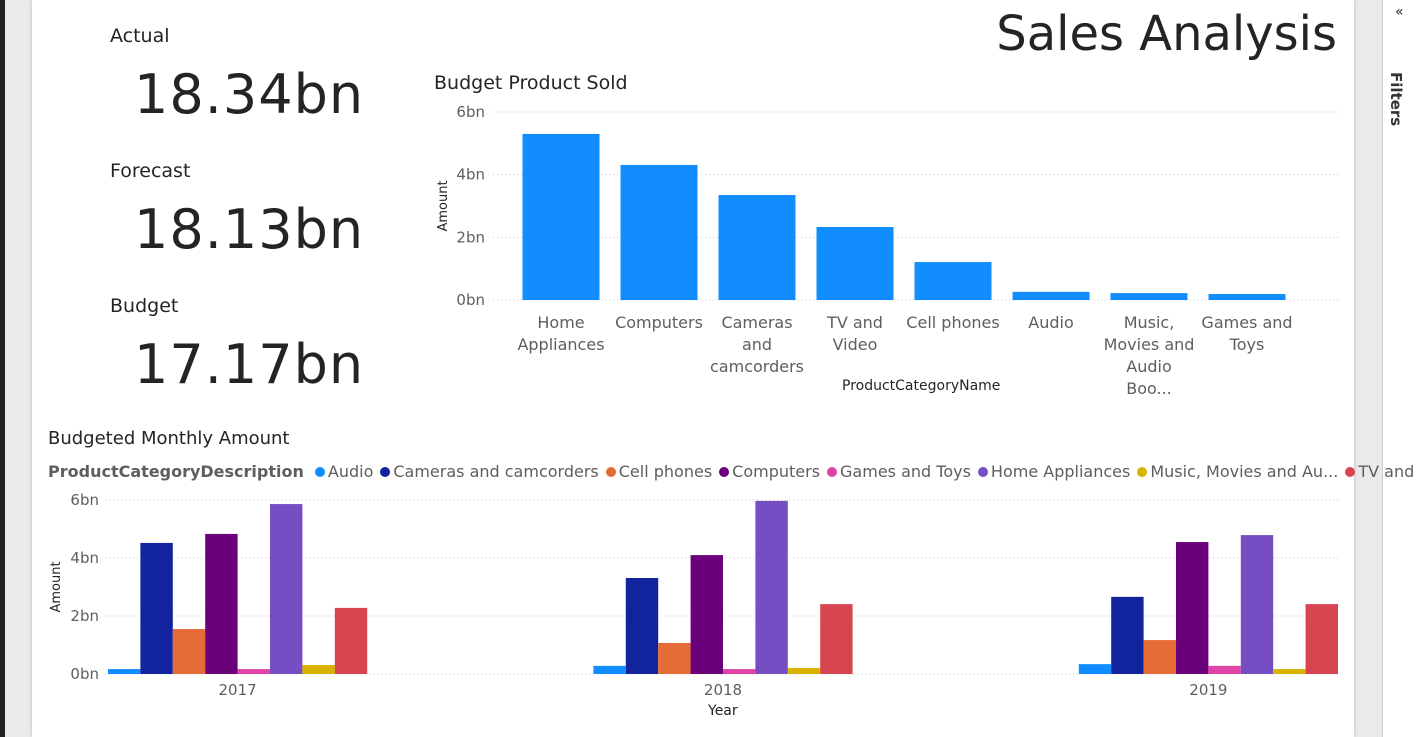 This screenshot has width=1417, height=737. What do you see at coordinates (953, 322) in the screenshot?
I see `x-tick-label: Cell phones` at bounding box center [953, 322].